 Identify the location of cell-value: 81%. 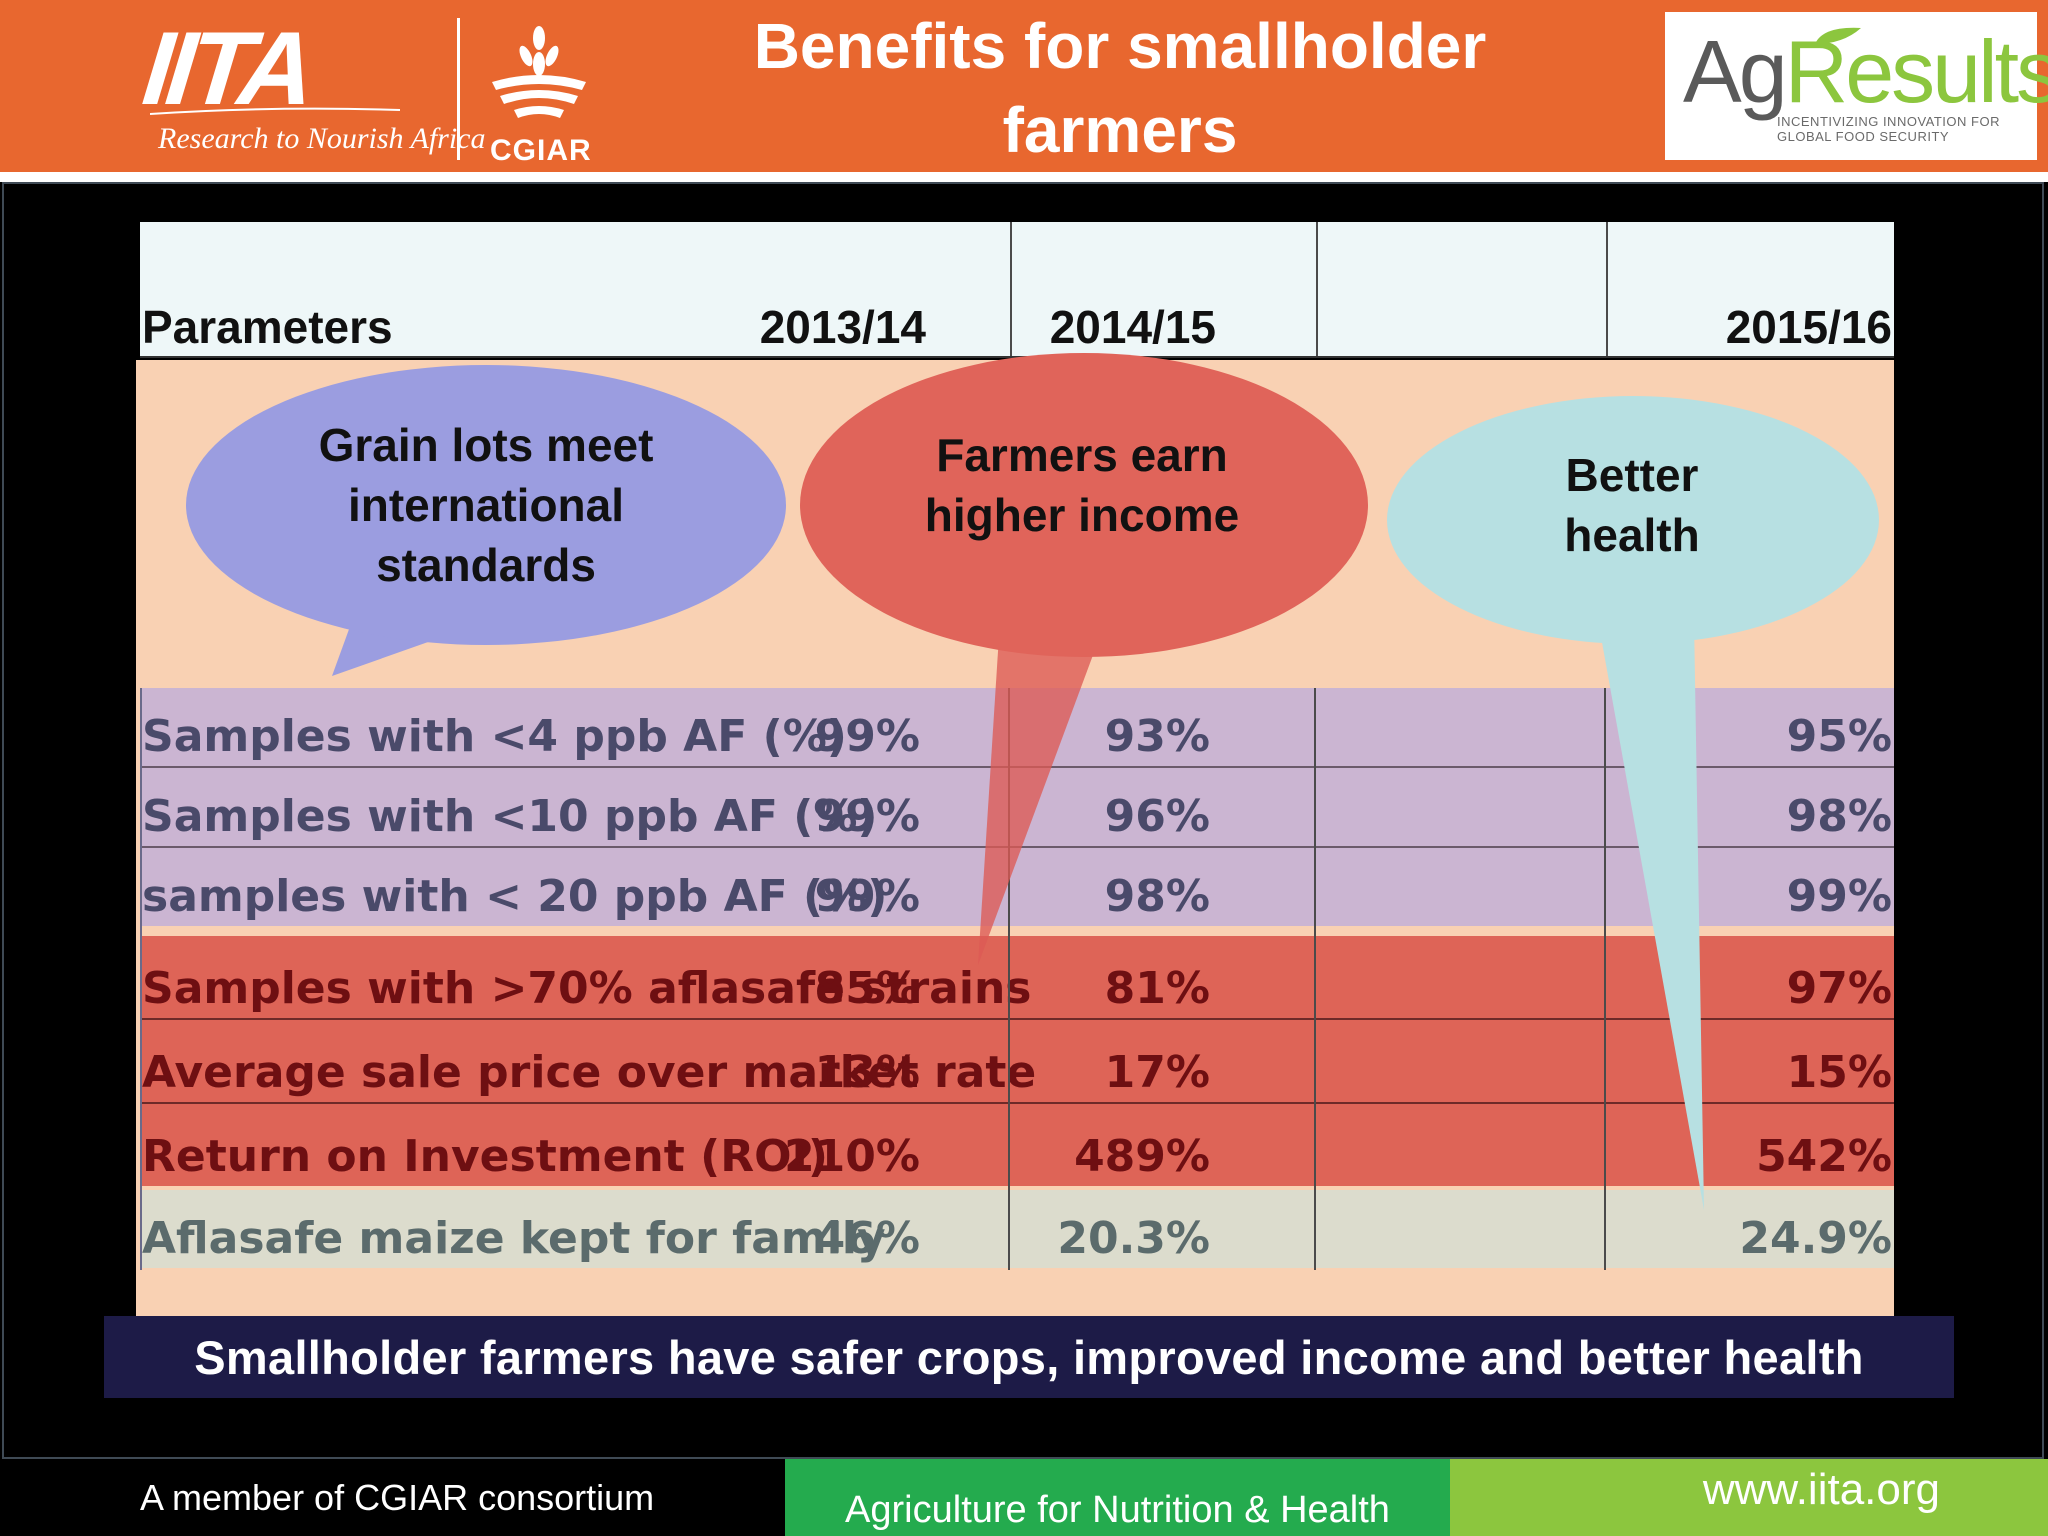
(1157, 988).